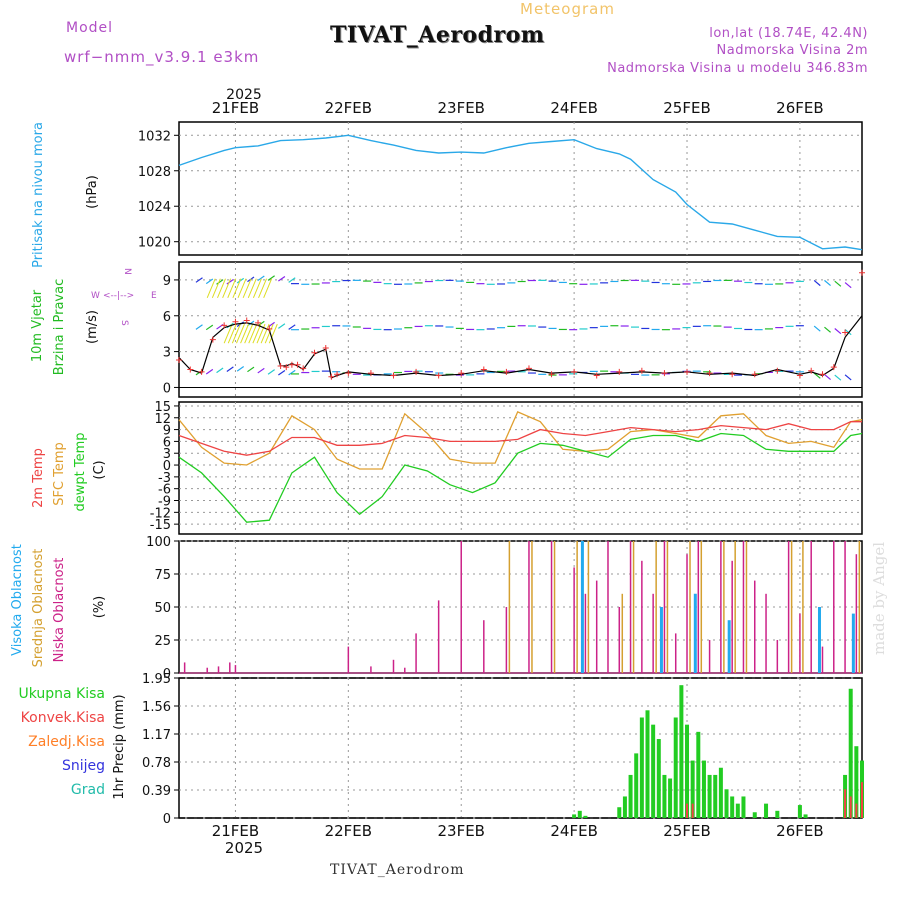 The width and height of the screenshot is (900, 900). What do you see at coordinates (160, 525) in the screenshot?
I see `y-tick-label: -15` at bounding box center [160, 525].